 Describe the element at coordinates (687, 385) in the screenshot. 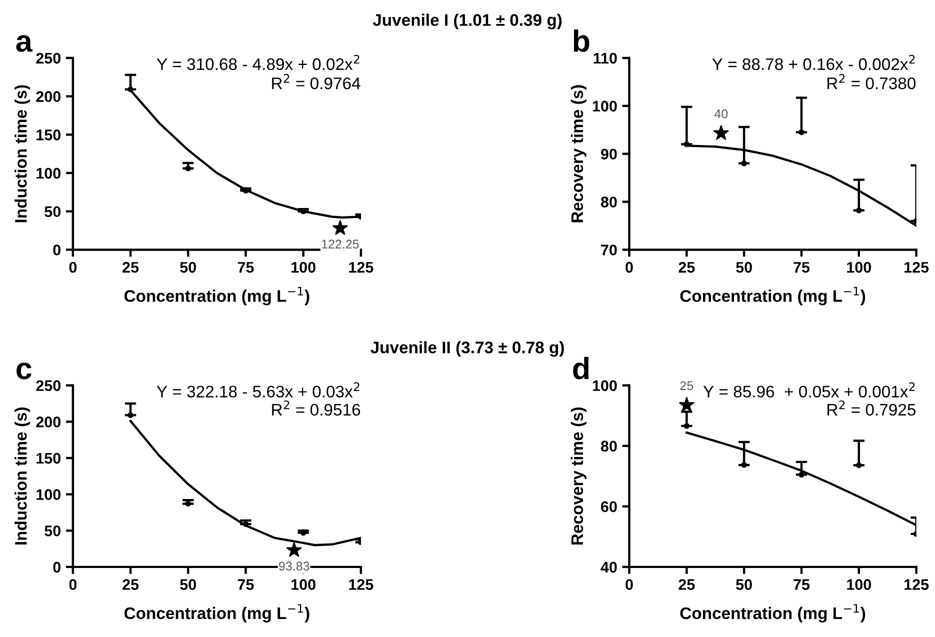

I see `annotation: 25` at that location.